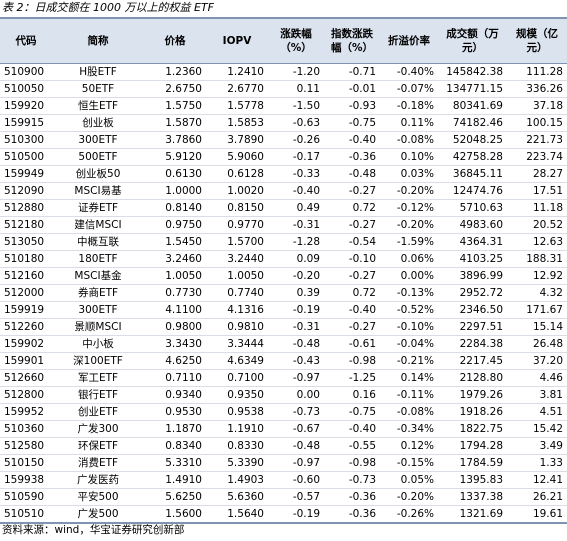  What do you see at coordinates (237, 327) in the screenshot?
I see `table-cell: 0.9810` at bounding box center [237, 327].